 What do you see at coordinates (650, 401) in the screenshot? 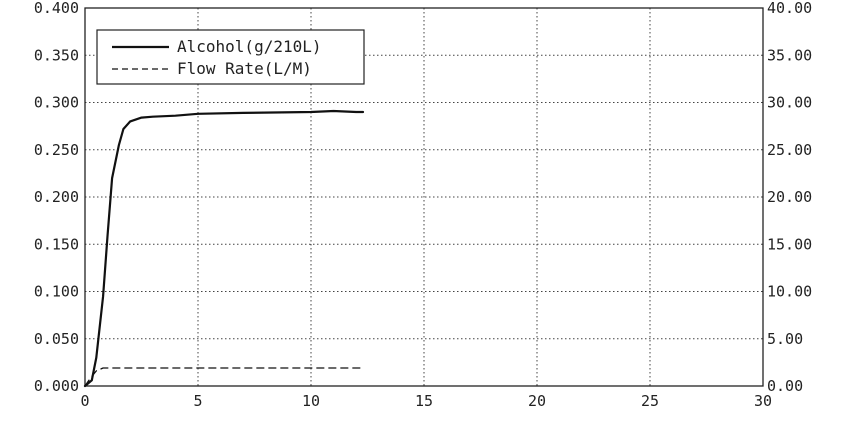
I see `bottom-tick-label: 25` at bounding box center [650, 401].